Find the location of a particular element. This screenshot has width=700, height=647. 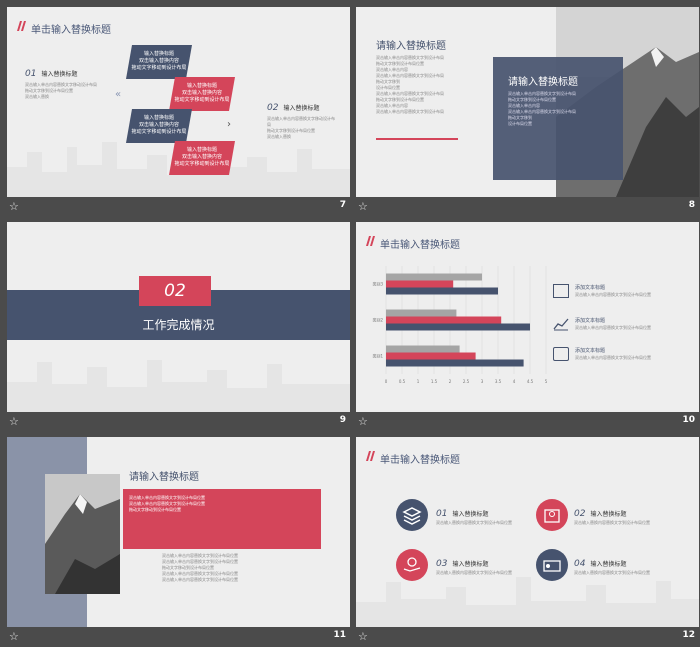

money-hand-icon is located at coordinates (412, 565).